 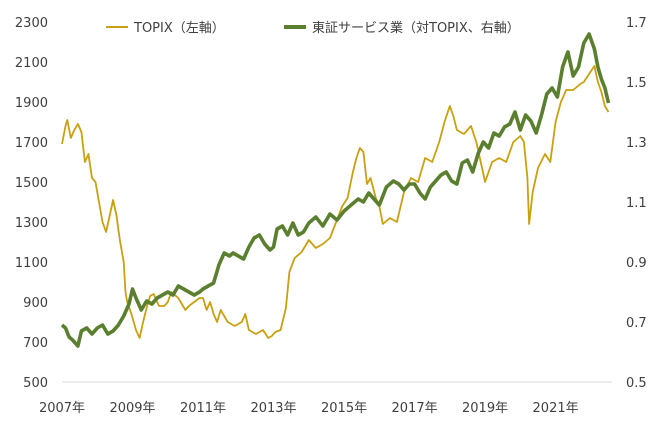 I want to click on legend-service-label: 東証サービス業（対TOPIX、右軸）, so click(x=416, y=28).